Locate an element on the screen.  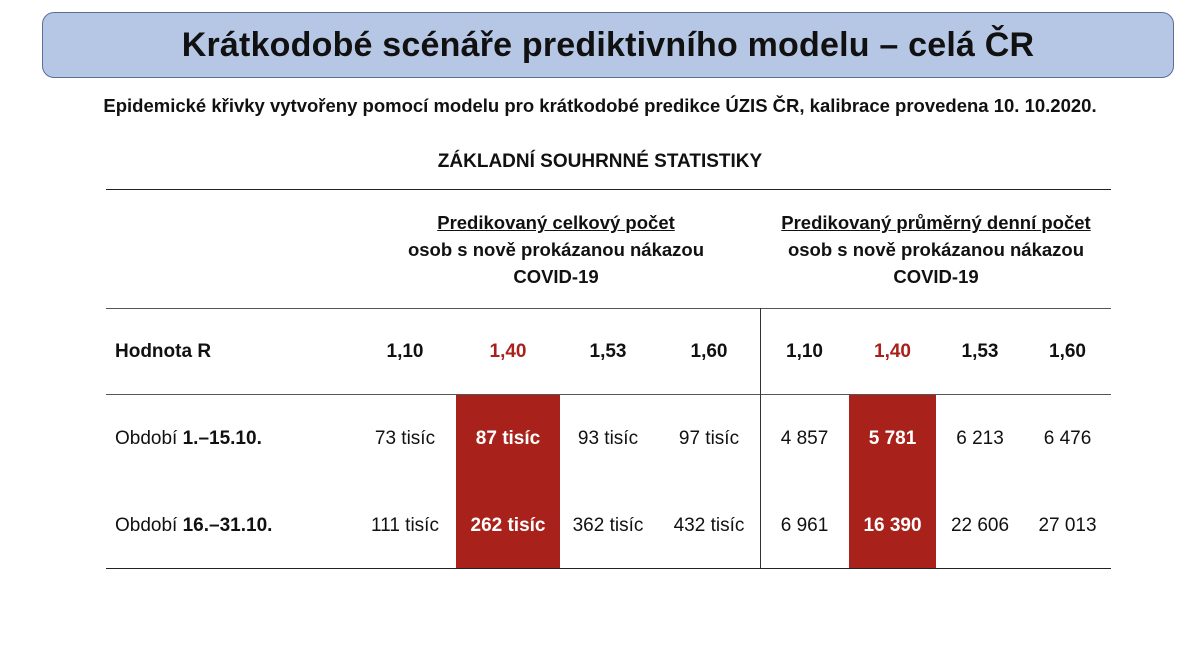
table-cell: 432 tisíc is located at coordinates (709, 525).